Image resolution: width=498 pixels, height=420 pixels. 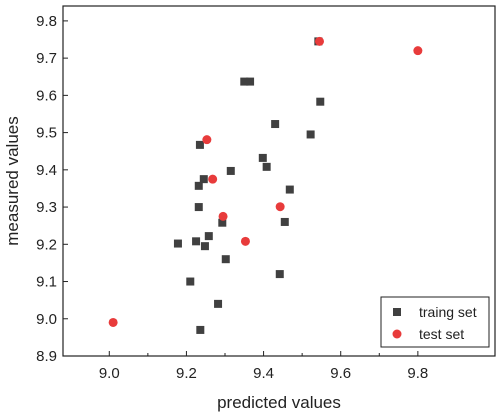 I want to click on x-axis-ticks: 9.0 9.2 9.4 9.6 9.8, so click(x=263, y=366).